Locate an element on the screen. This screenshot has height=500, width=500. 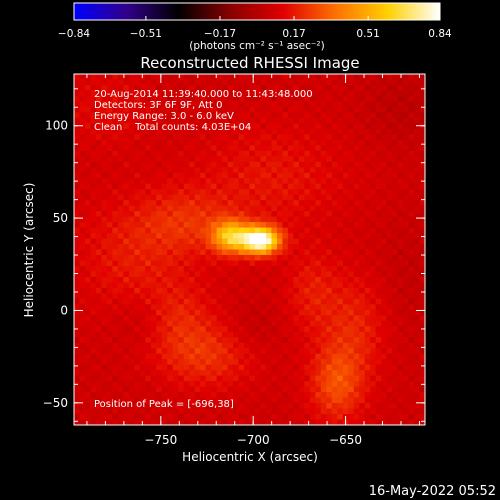
y-tick-label: 100 is located at coordinates (56, 126).